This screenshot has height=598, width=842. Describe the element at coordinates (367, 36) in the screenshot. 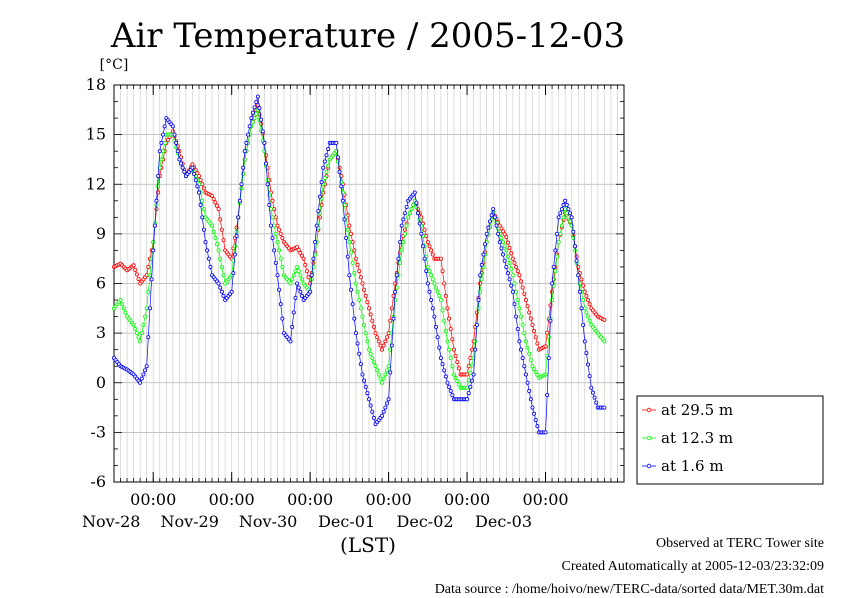

I see `chart-title: Air Temperature / 2005-12-03` at that location.